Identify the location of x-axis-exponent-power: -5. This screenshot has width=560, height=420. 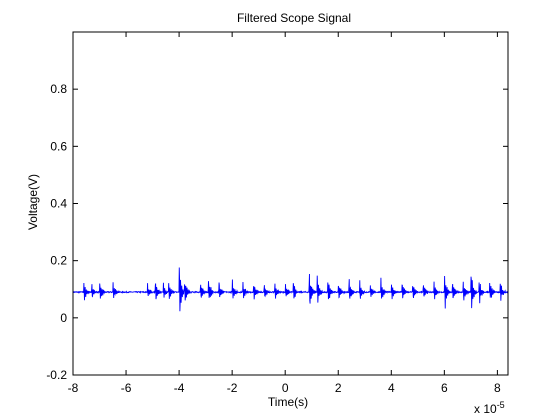
(501, 405).